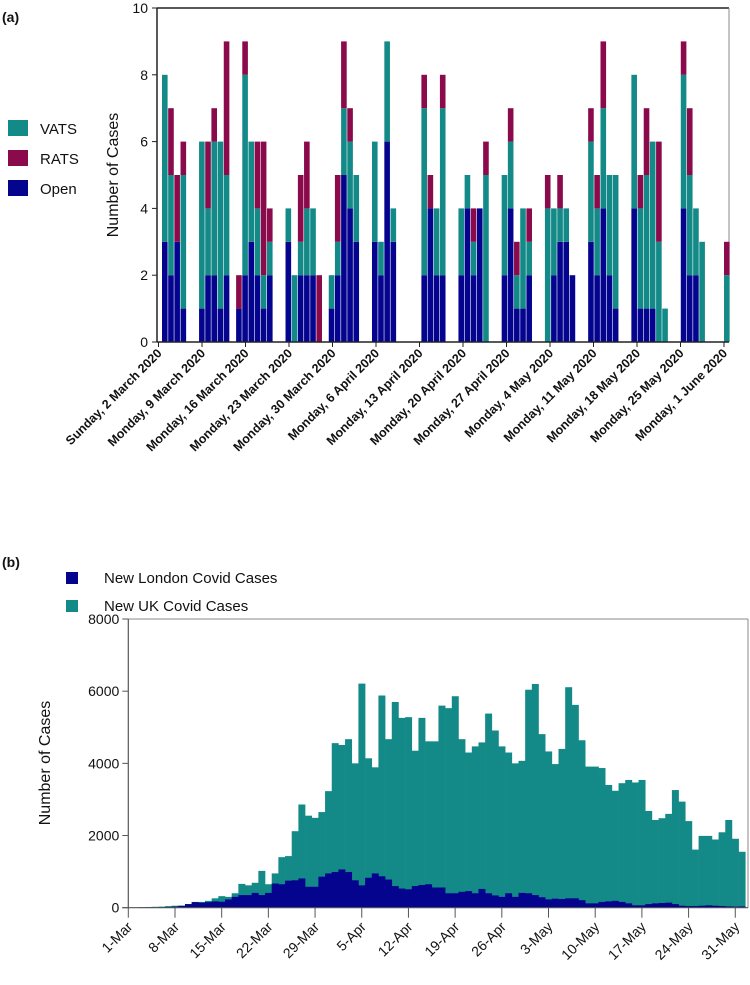  Describe the element at coordinates (144, 142) in the screenshot. I see `y-tick-label: 6` at that location.